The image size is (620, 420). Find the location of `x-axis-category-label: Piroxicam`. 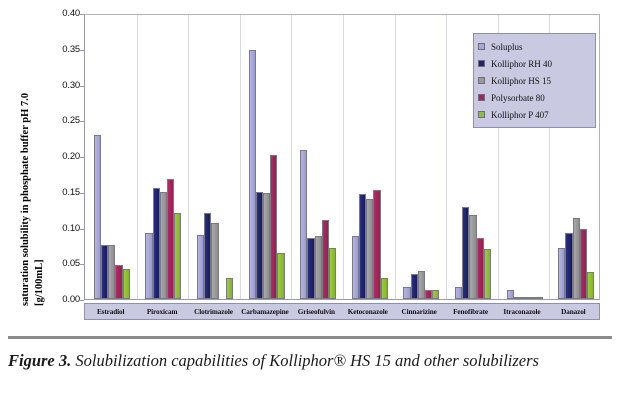

x-axis-category-label: Piroxicam is located at coordinates (162, 311).